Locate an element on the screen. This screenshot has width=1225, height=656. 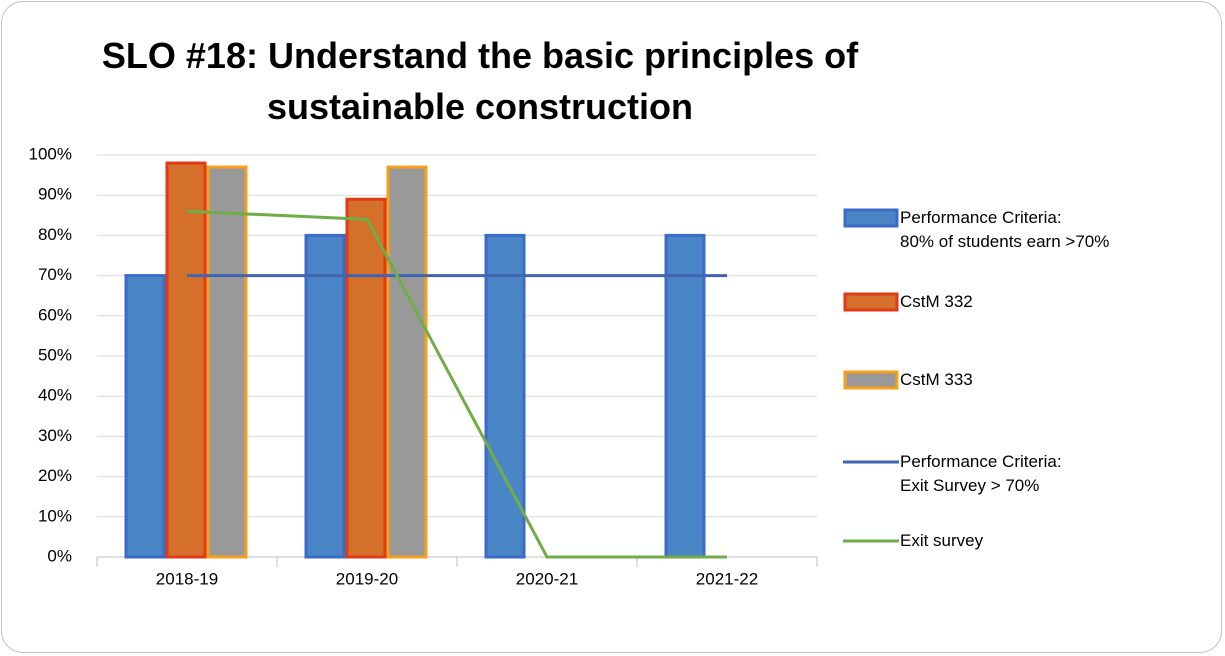
x-tick-label: 2020-21 is located at coordinates (547, 578).